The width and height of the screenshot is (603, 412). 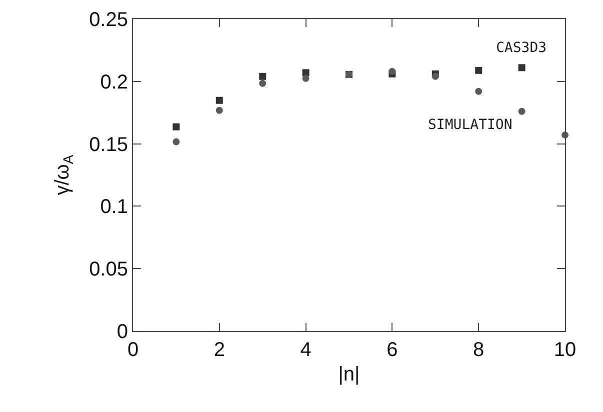 I want to click on y-tick-label: 0.25, so click(x=108, y=20).